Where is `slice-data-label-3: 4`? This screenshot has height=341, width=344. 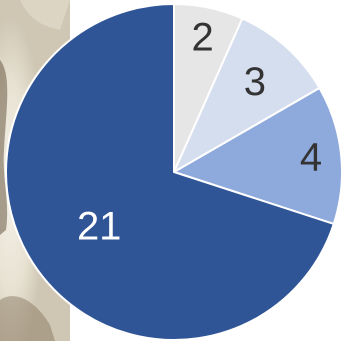
slice-data-label-3: 4 is located at coordinates (311, 158).